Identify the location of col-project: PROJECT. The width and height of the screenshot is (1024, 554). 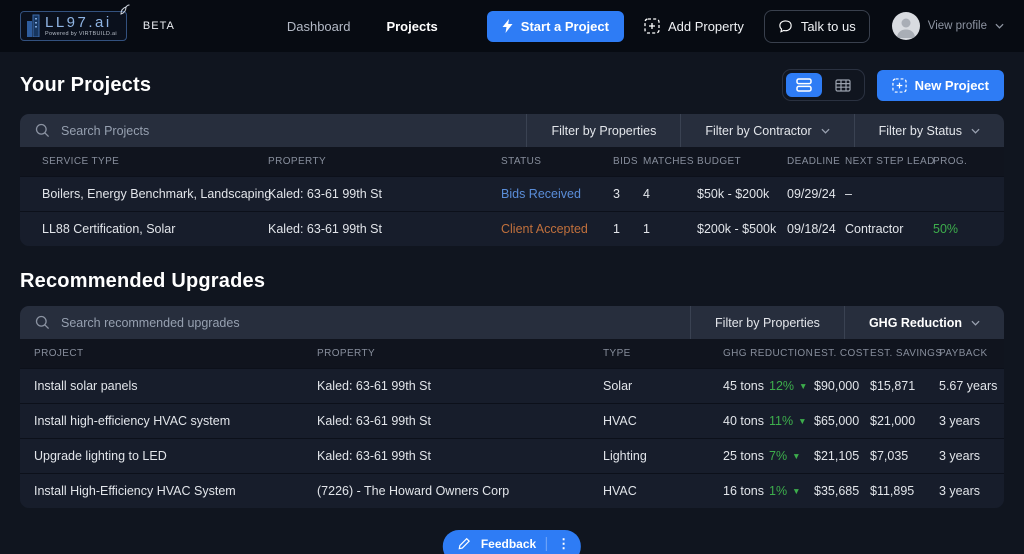
(59, 353).